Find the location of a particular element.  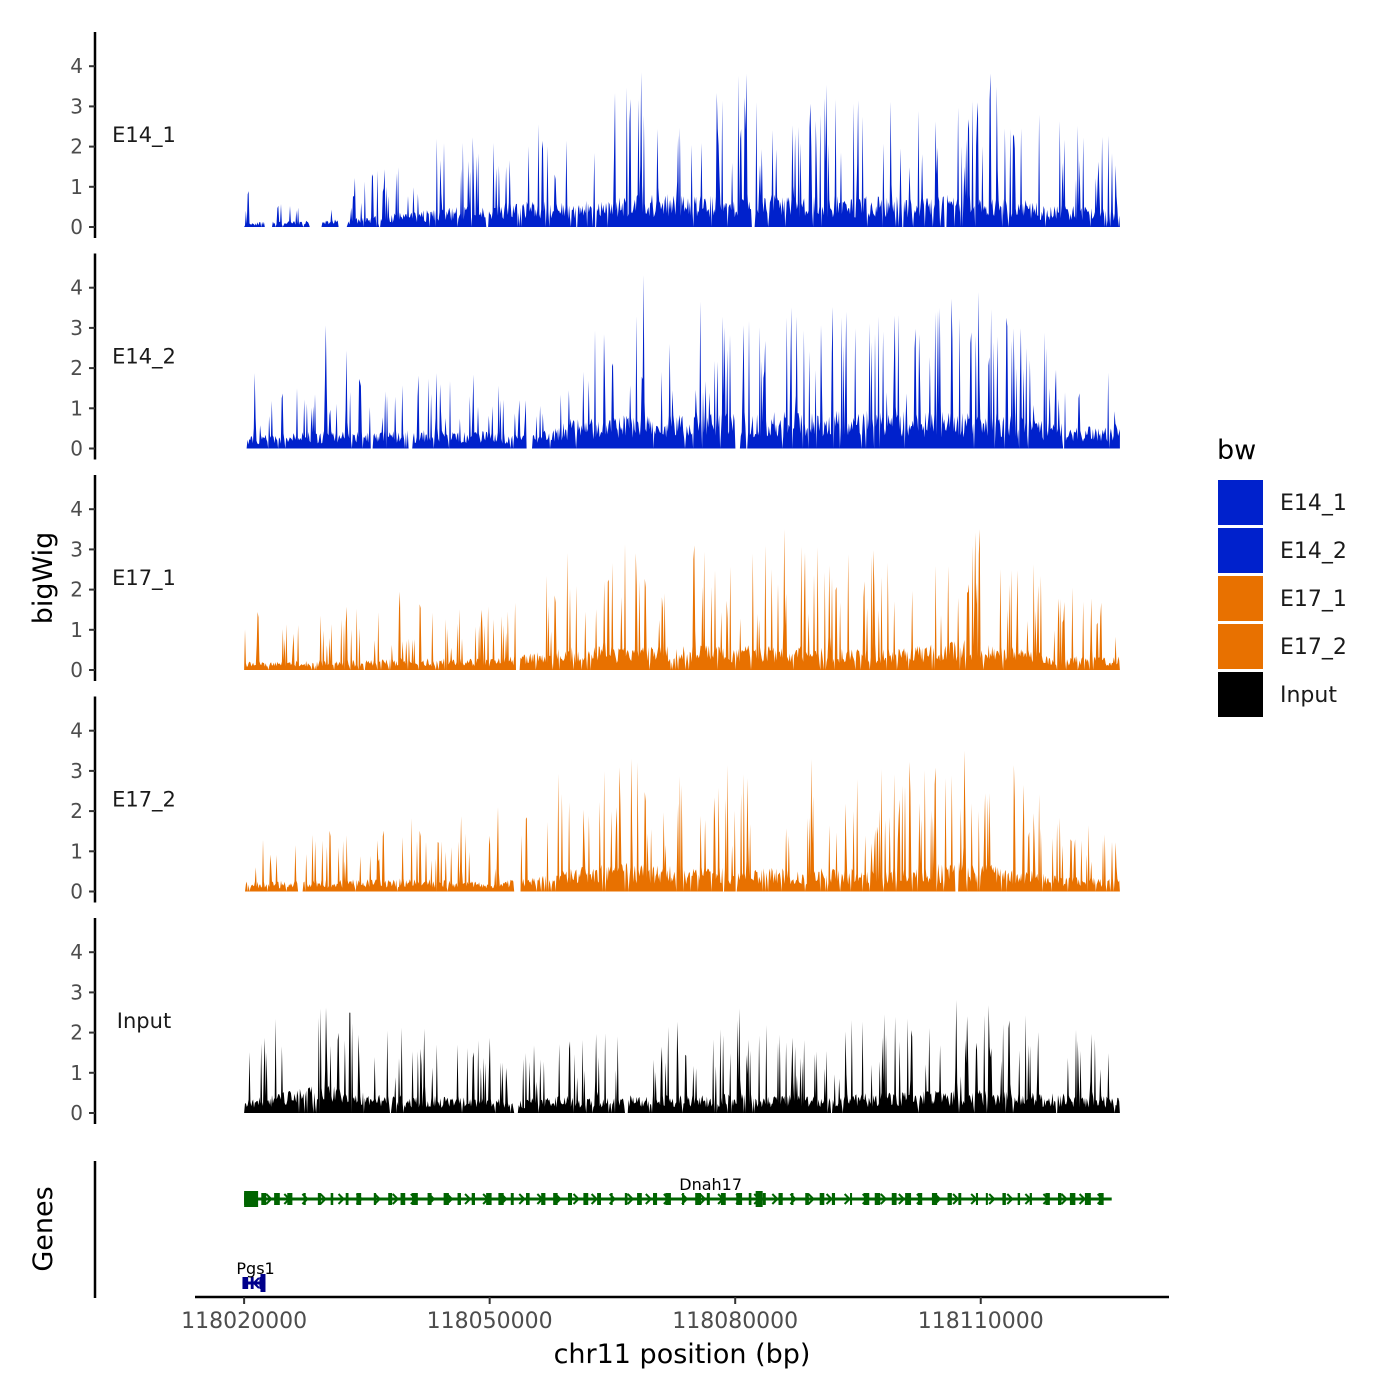

x-axis: 118020000 118050000 118080000 118110000 is located at coordinates (675, 1314).